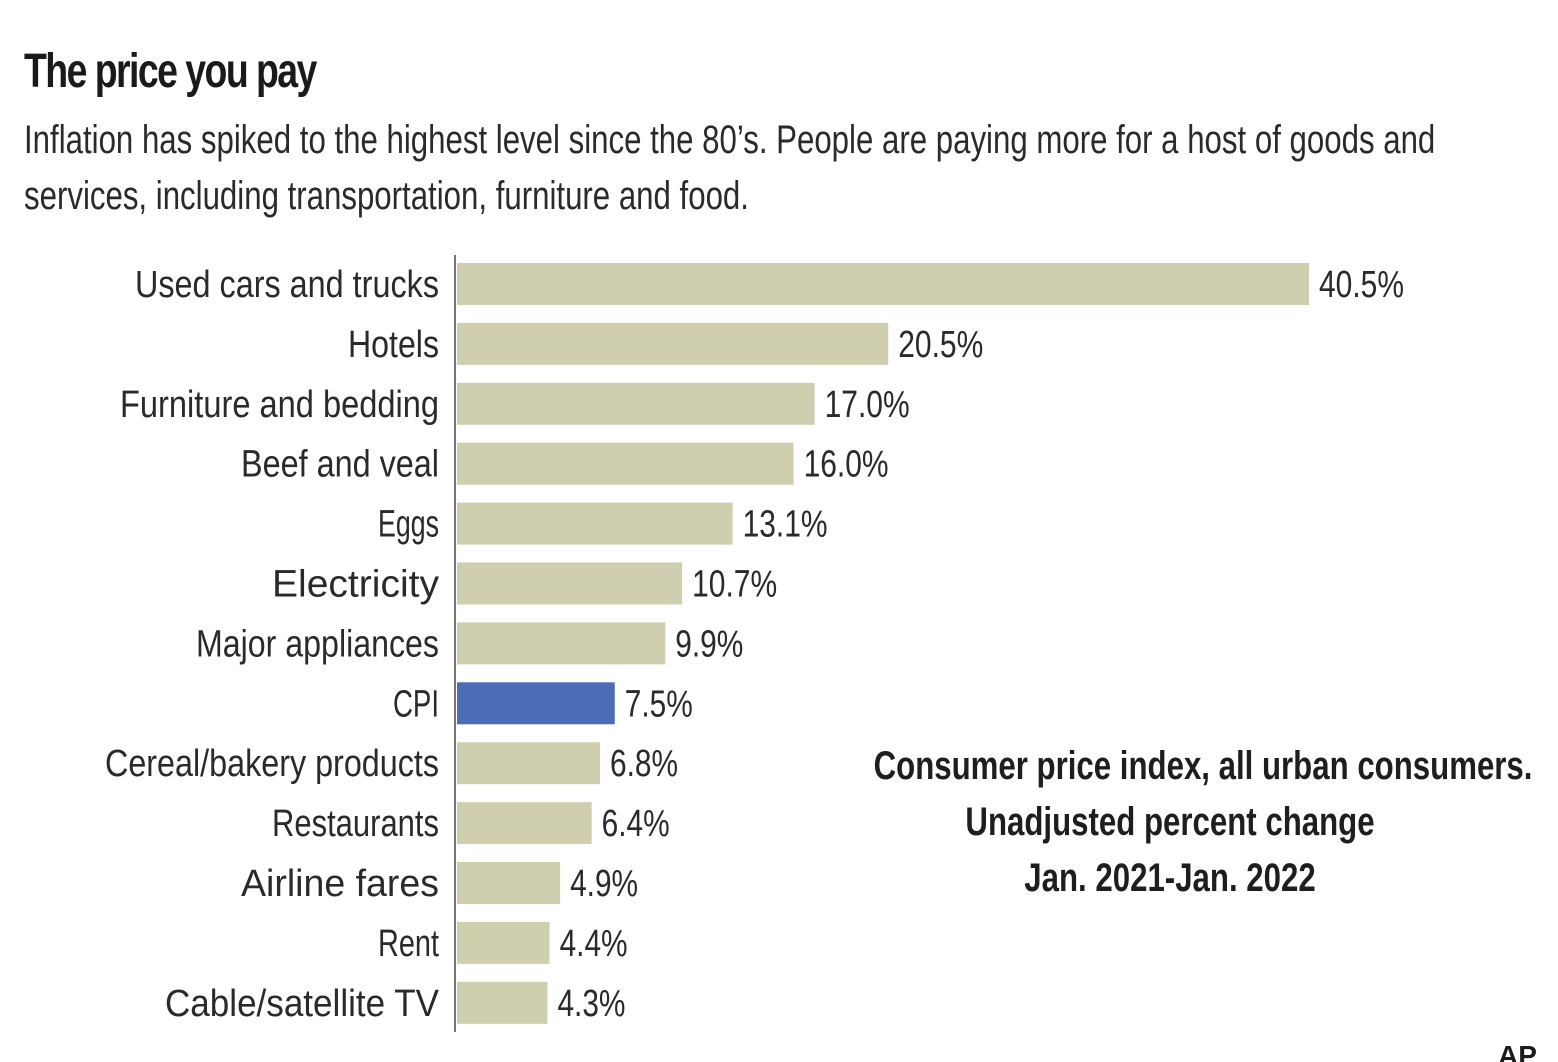  Describe the element at coordinates (340, 465) in the screenshot. I see `category-label: Beef and veal` at that location.